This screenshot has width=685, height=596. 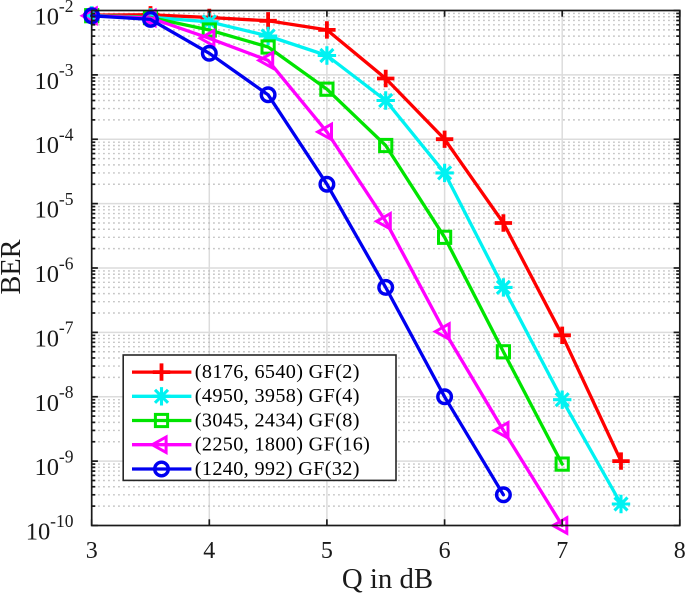 What do you see at coordinates (92, 551) in the screenshot?
I see `svg-text: 3` at bounding box center [92, 551].